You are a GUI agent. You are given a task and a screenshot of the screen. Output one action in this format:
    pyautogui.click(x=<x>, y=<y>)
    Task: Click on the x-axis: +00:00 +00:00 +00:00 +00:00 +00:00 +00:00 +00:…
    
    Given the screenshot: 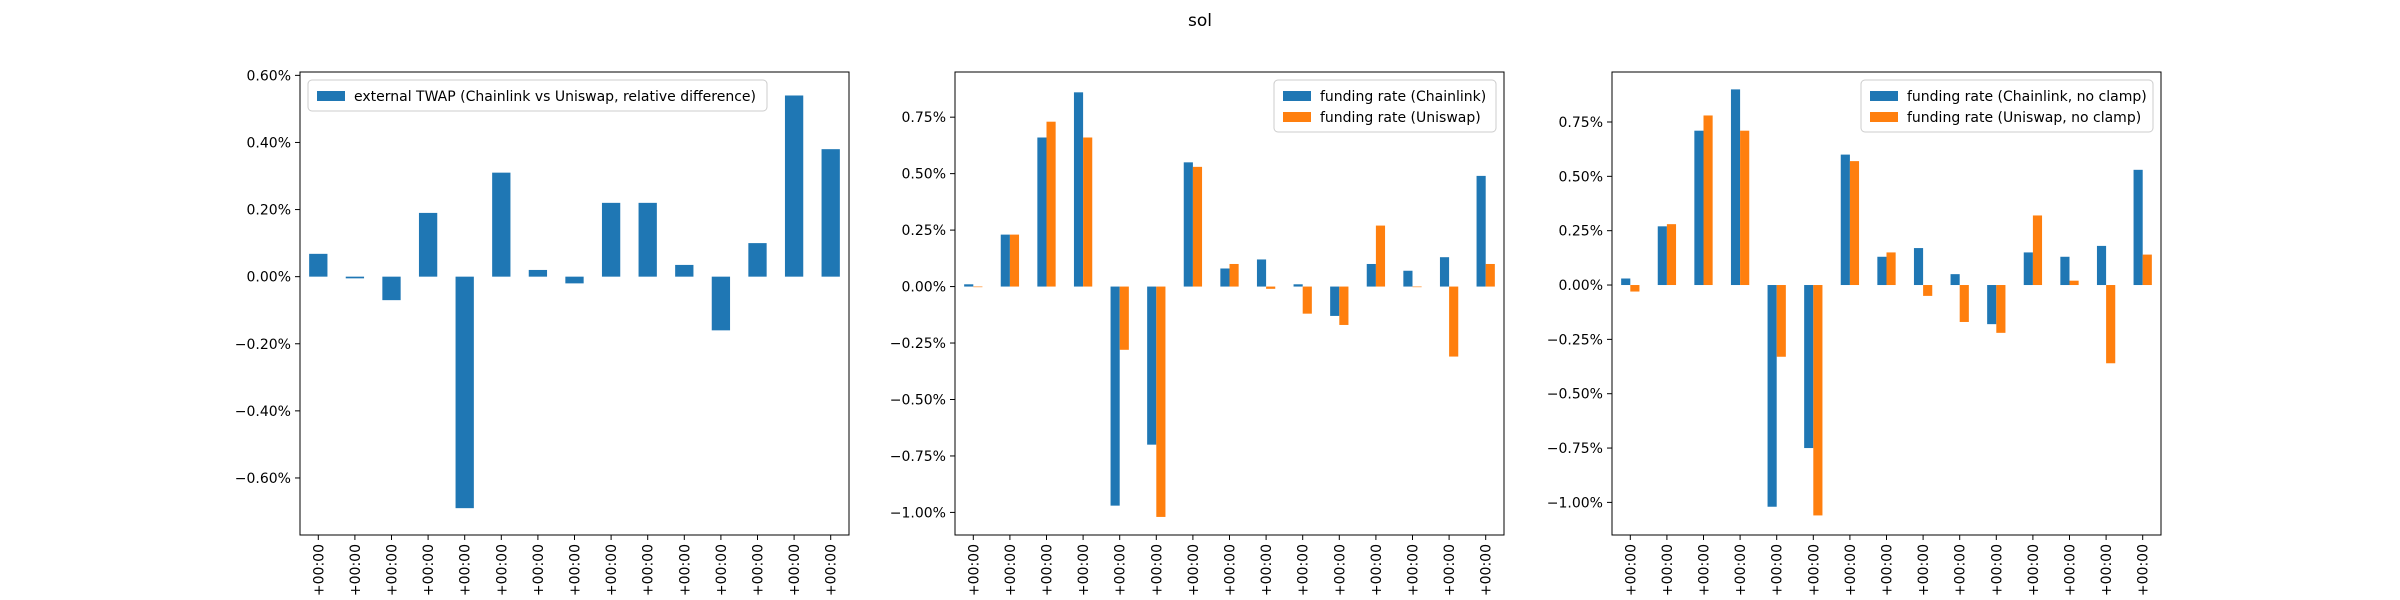 What is the action you would take?
    pyautogui.click(x=1230, y=565)
    